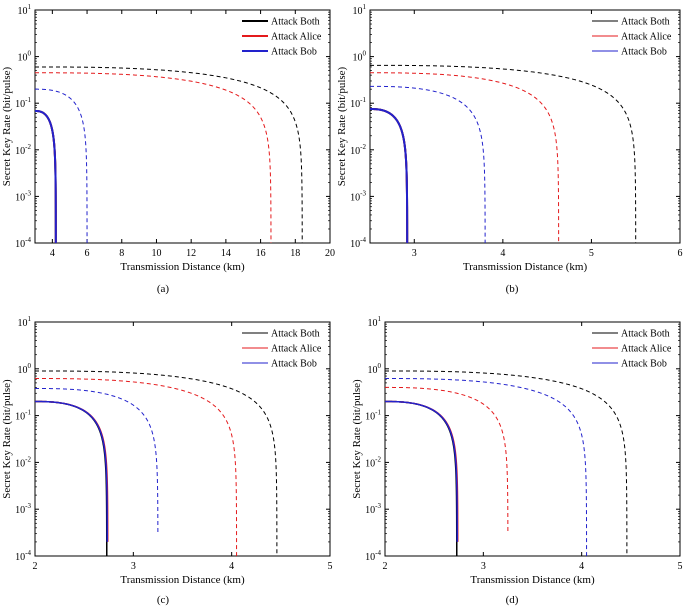 The image size is (685, 614). Describe the element at coordinates (512, 289) in the screenshot. I see `panel-label: (b)` at that location.